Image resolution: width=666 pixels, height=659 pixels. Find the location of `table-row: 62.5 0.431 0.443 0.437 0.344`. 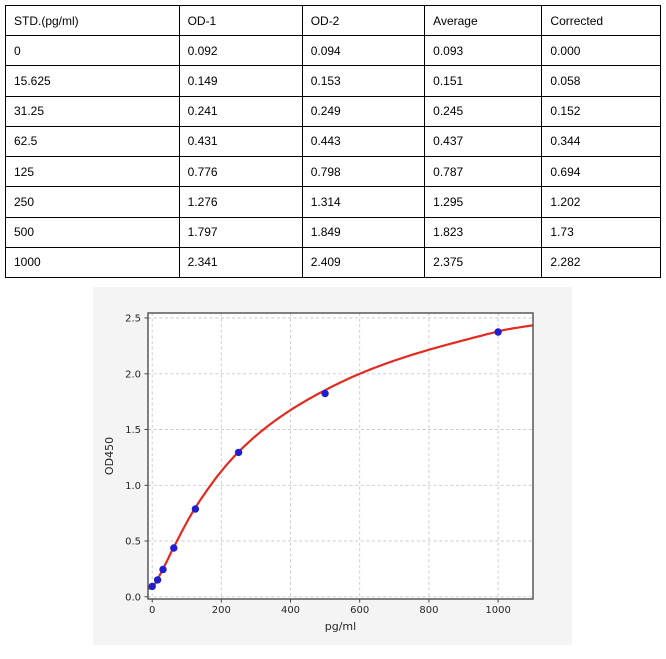

table-row: 62.5 0.431 0.443 0.437 0.344 is located at coordinates (333, 141).